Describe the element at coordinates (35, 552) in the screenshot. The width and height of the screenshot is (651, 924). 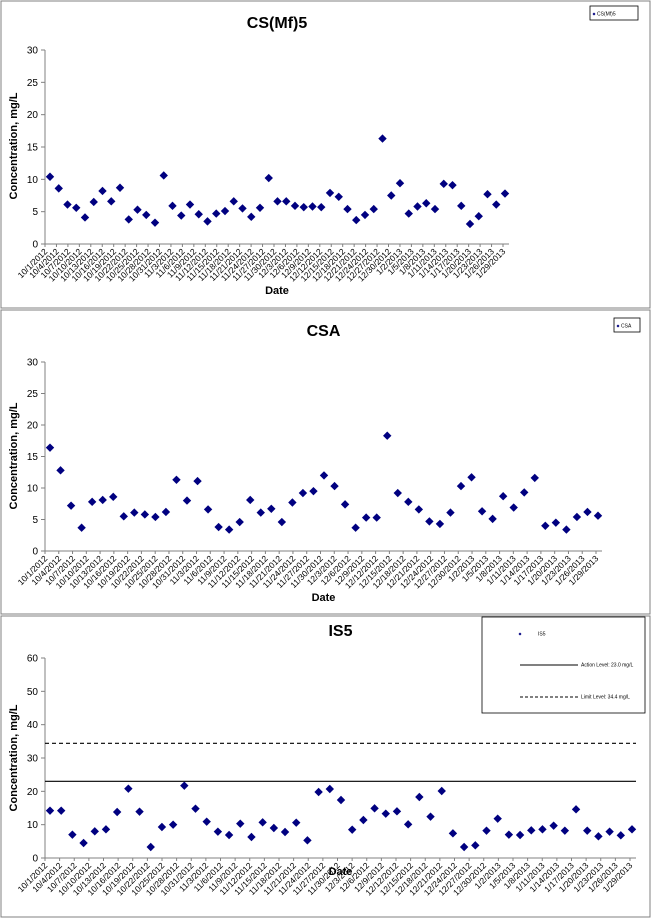
I see `chart-2-y-tick-label: 0` at that location.